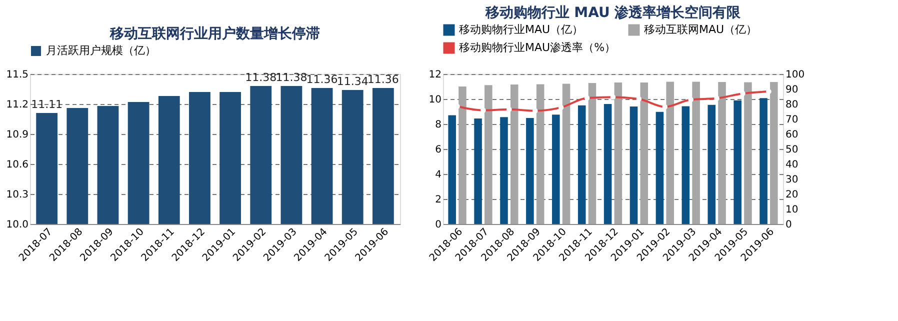  Describe the element at coordinates (438, 175) in the screenshot. I see `y-tick-label: 4` at that location.